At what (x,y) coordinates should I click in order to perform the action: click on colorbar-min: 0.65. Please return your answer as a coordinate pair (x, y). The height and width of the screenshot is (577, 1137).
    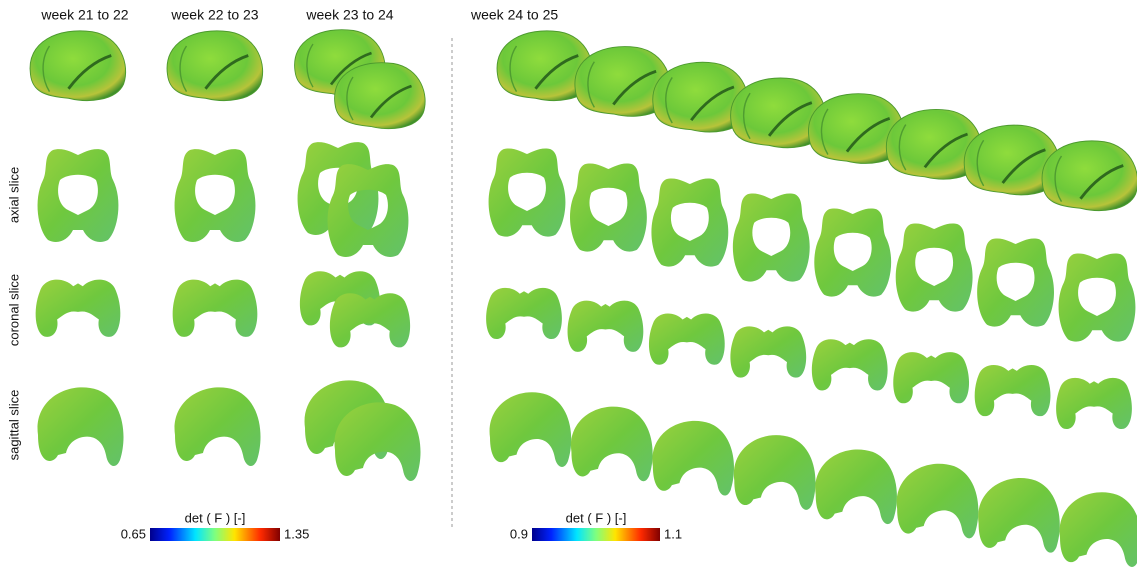
    Looking at the image, I should click on (133, 533).